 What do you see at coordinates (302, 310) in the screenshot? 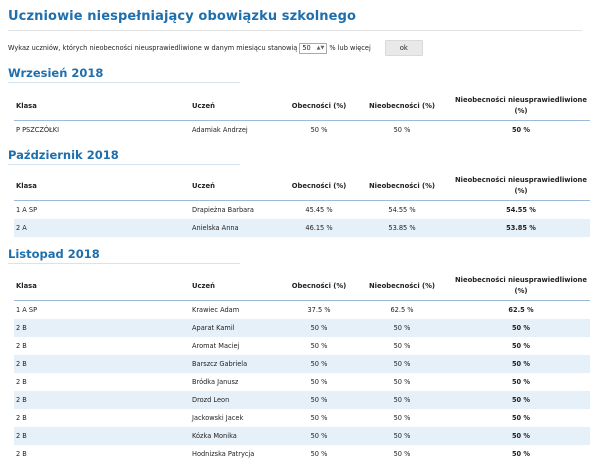
I see `table-row: 1 A SP Krawiec Adam 37.5 % 62.5 % 62.5 %` at bounding box center [302, 310].